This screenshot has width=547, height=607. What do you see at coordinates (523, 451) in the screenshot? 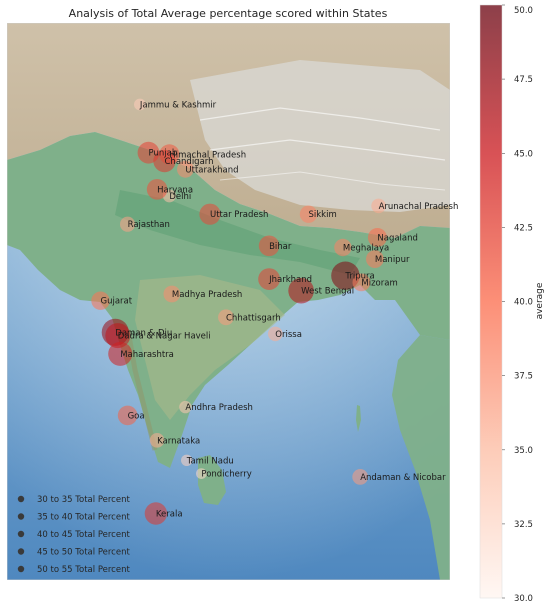
I see `colorbar-tick-label: 35.0` at bounding box center [523, 451].